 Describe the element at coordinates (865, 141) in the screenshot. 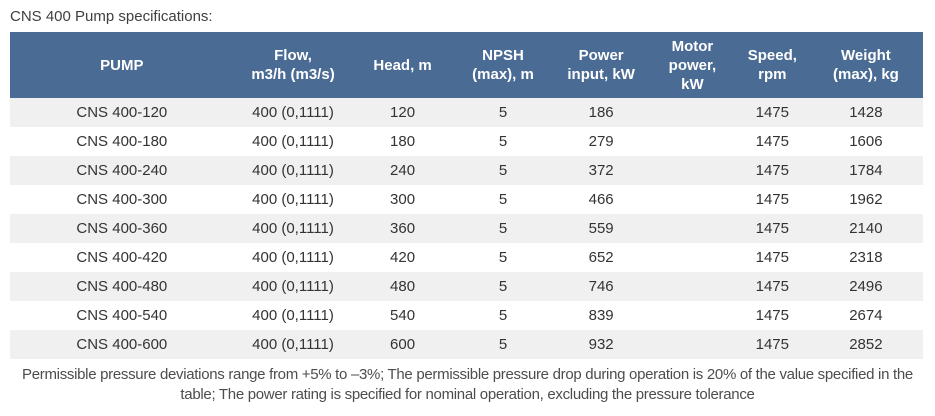

I see `table-cell: 1606` at that location.